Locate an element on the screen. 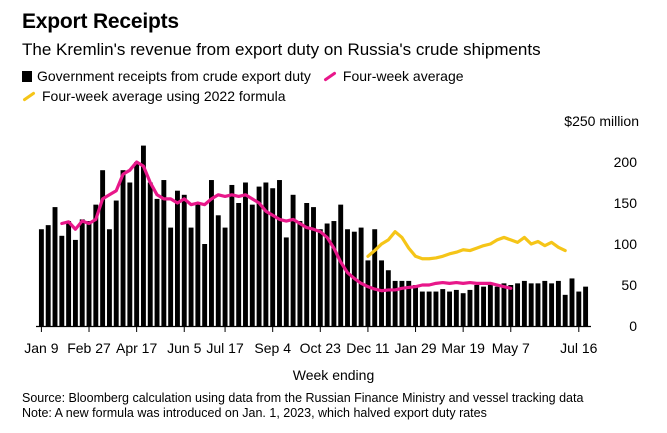 The height and width of the screenshot is (433, 667). x-tick-label: Jan 9 is located at coordinates (41, 348).